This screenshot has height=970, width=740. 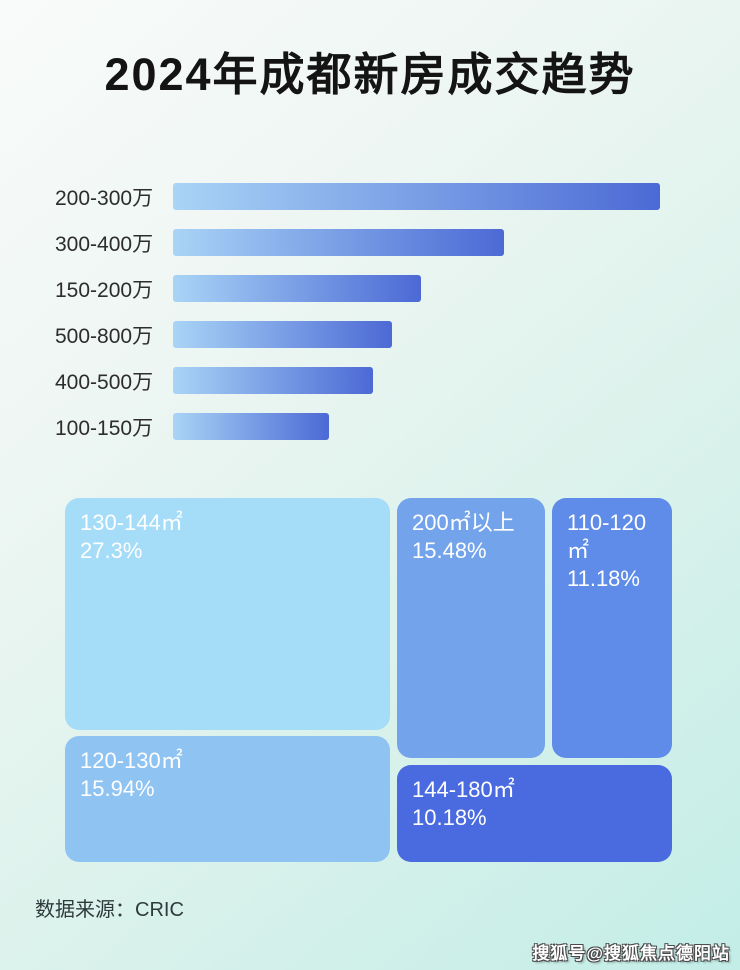 I want to click on watermark: 搜狐号@搜狐焦点德阳站, so click(x=631, y=953).